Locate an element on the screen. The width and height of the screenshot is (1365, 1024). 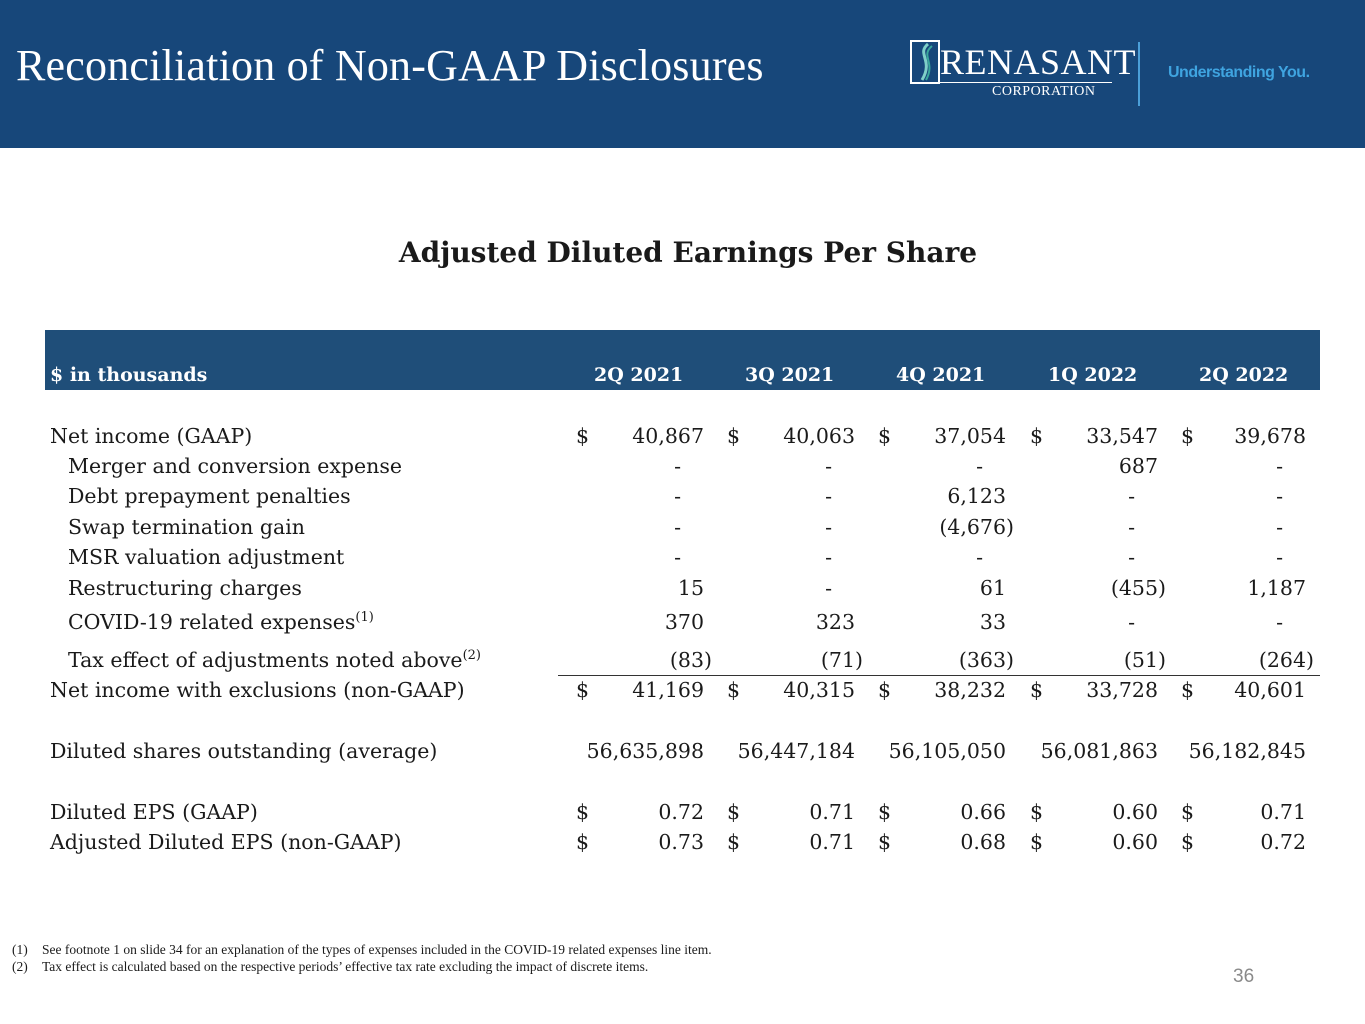
logo-text: RENASANT is located at coordinates (1038, 62).